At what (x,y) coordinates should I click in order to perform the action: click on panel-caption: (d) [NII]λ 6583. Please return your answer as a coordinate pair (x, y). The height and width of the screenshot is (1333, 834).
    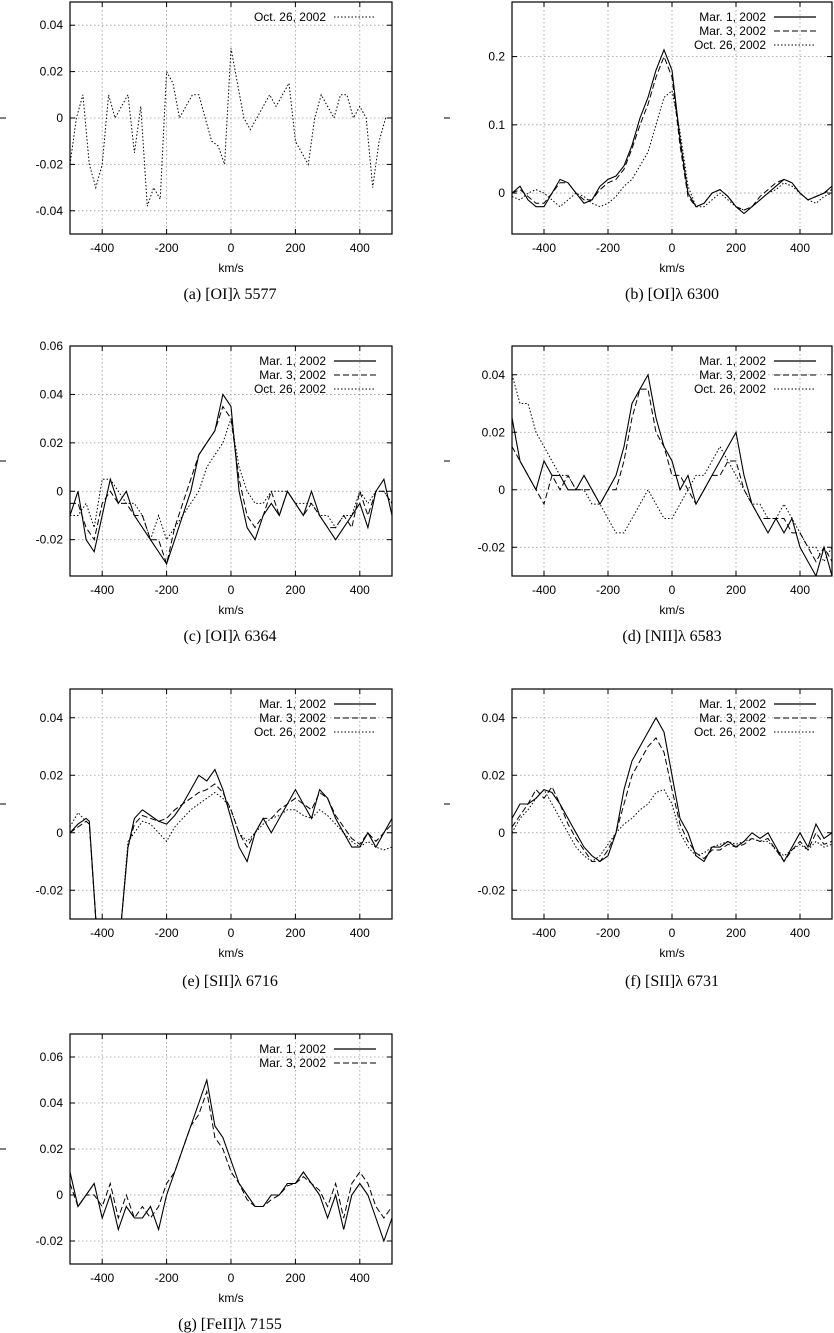
    Looking at the image, I should click on (671, 636).